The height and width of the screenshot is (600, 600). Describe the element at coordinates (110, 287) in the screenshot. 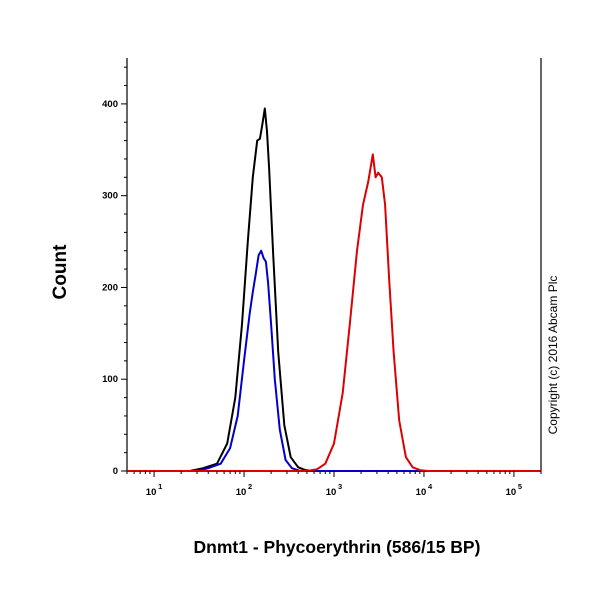

I see `y-tick-label: 200` at that location.